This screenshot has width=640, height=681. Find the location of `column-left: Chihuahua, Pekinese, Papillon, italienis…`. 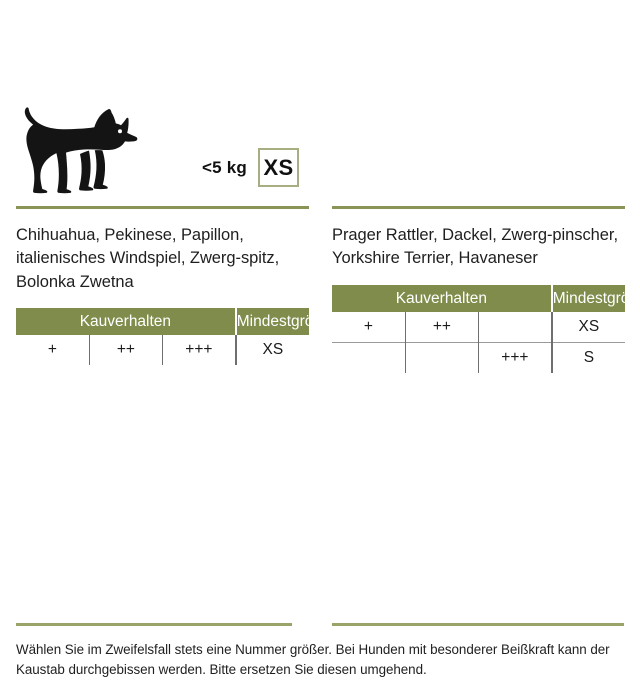

column-left: Chihuahua, Pekinese, Papillon, italienis… is located at coordinates (174, 300).